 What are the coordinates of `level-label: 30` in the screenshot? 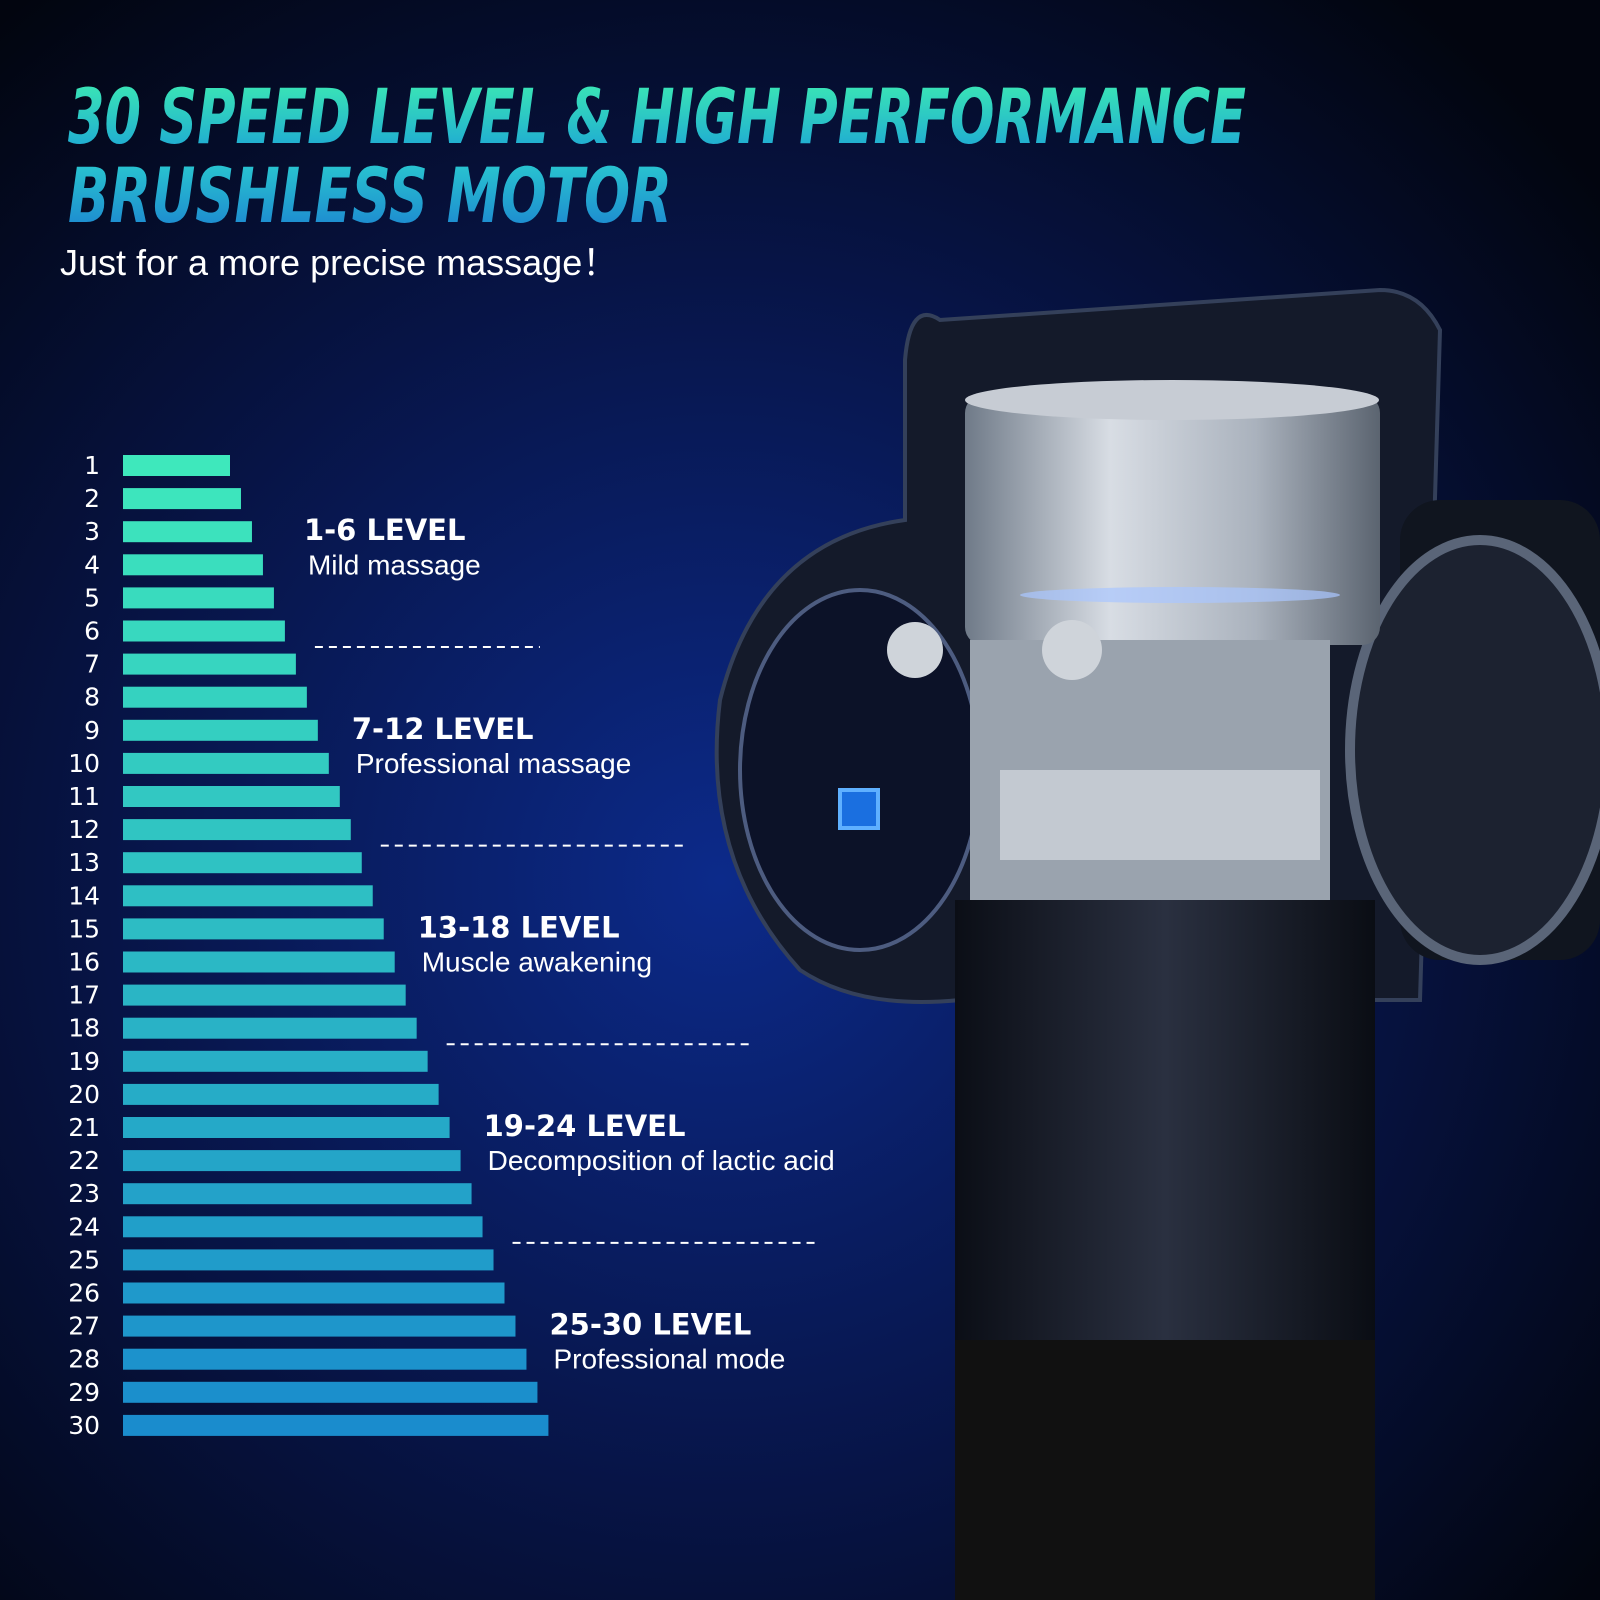 It's located at (84, 1425).